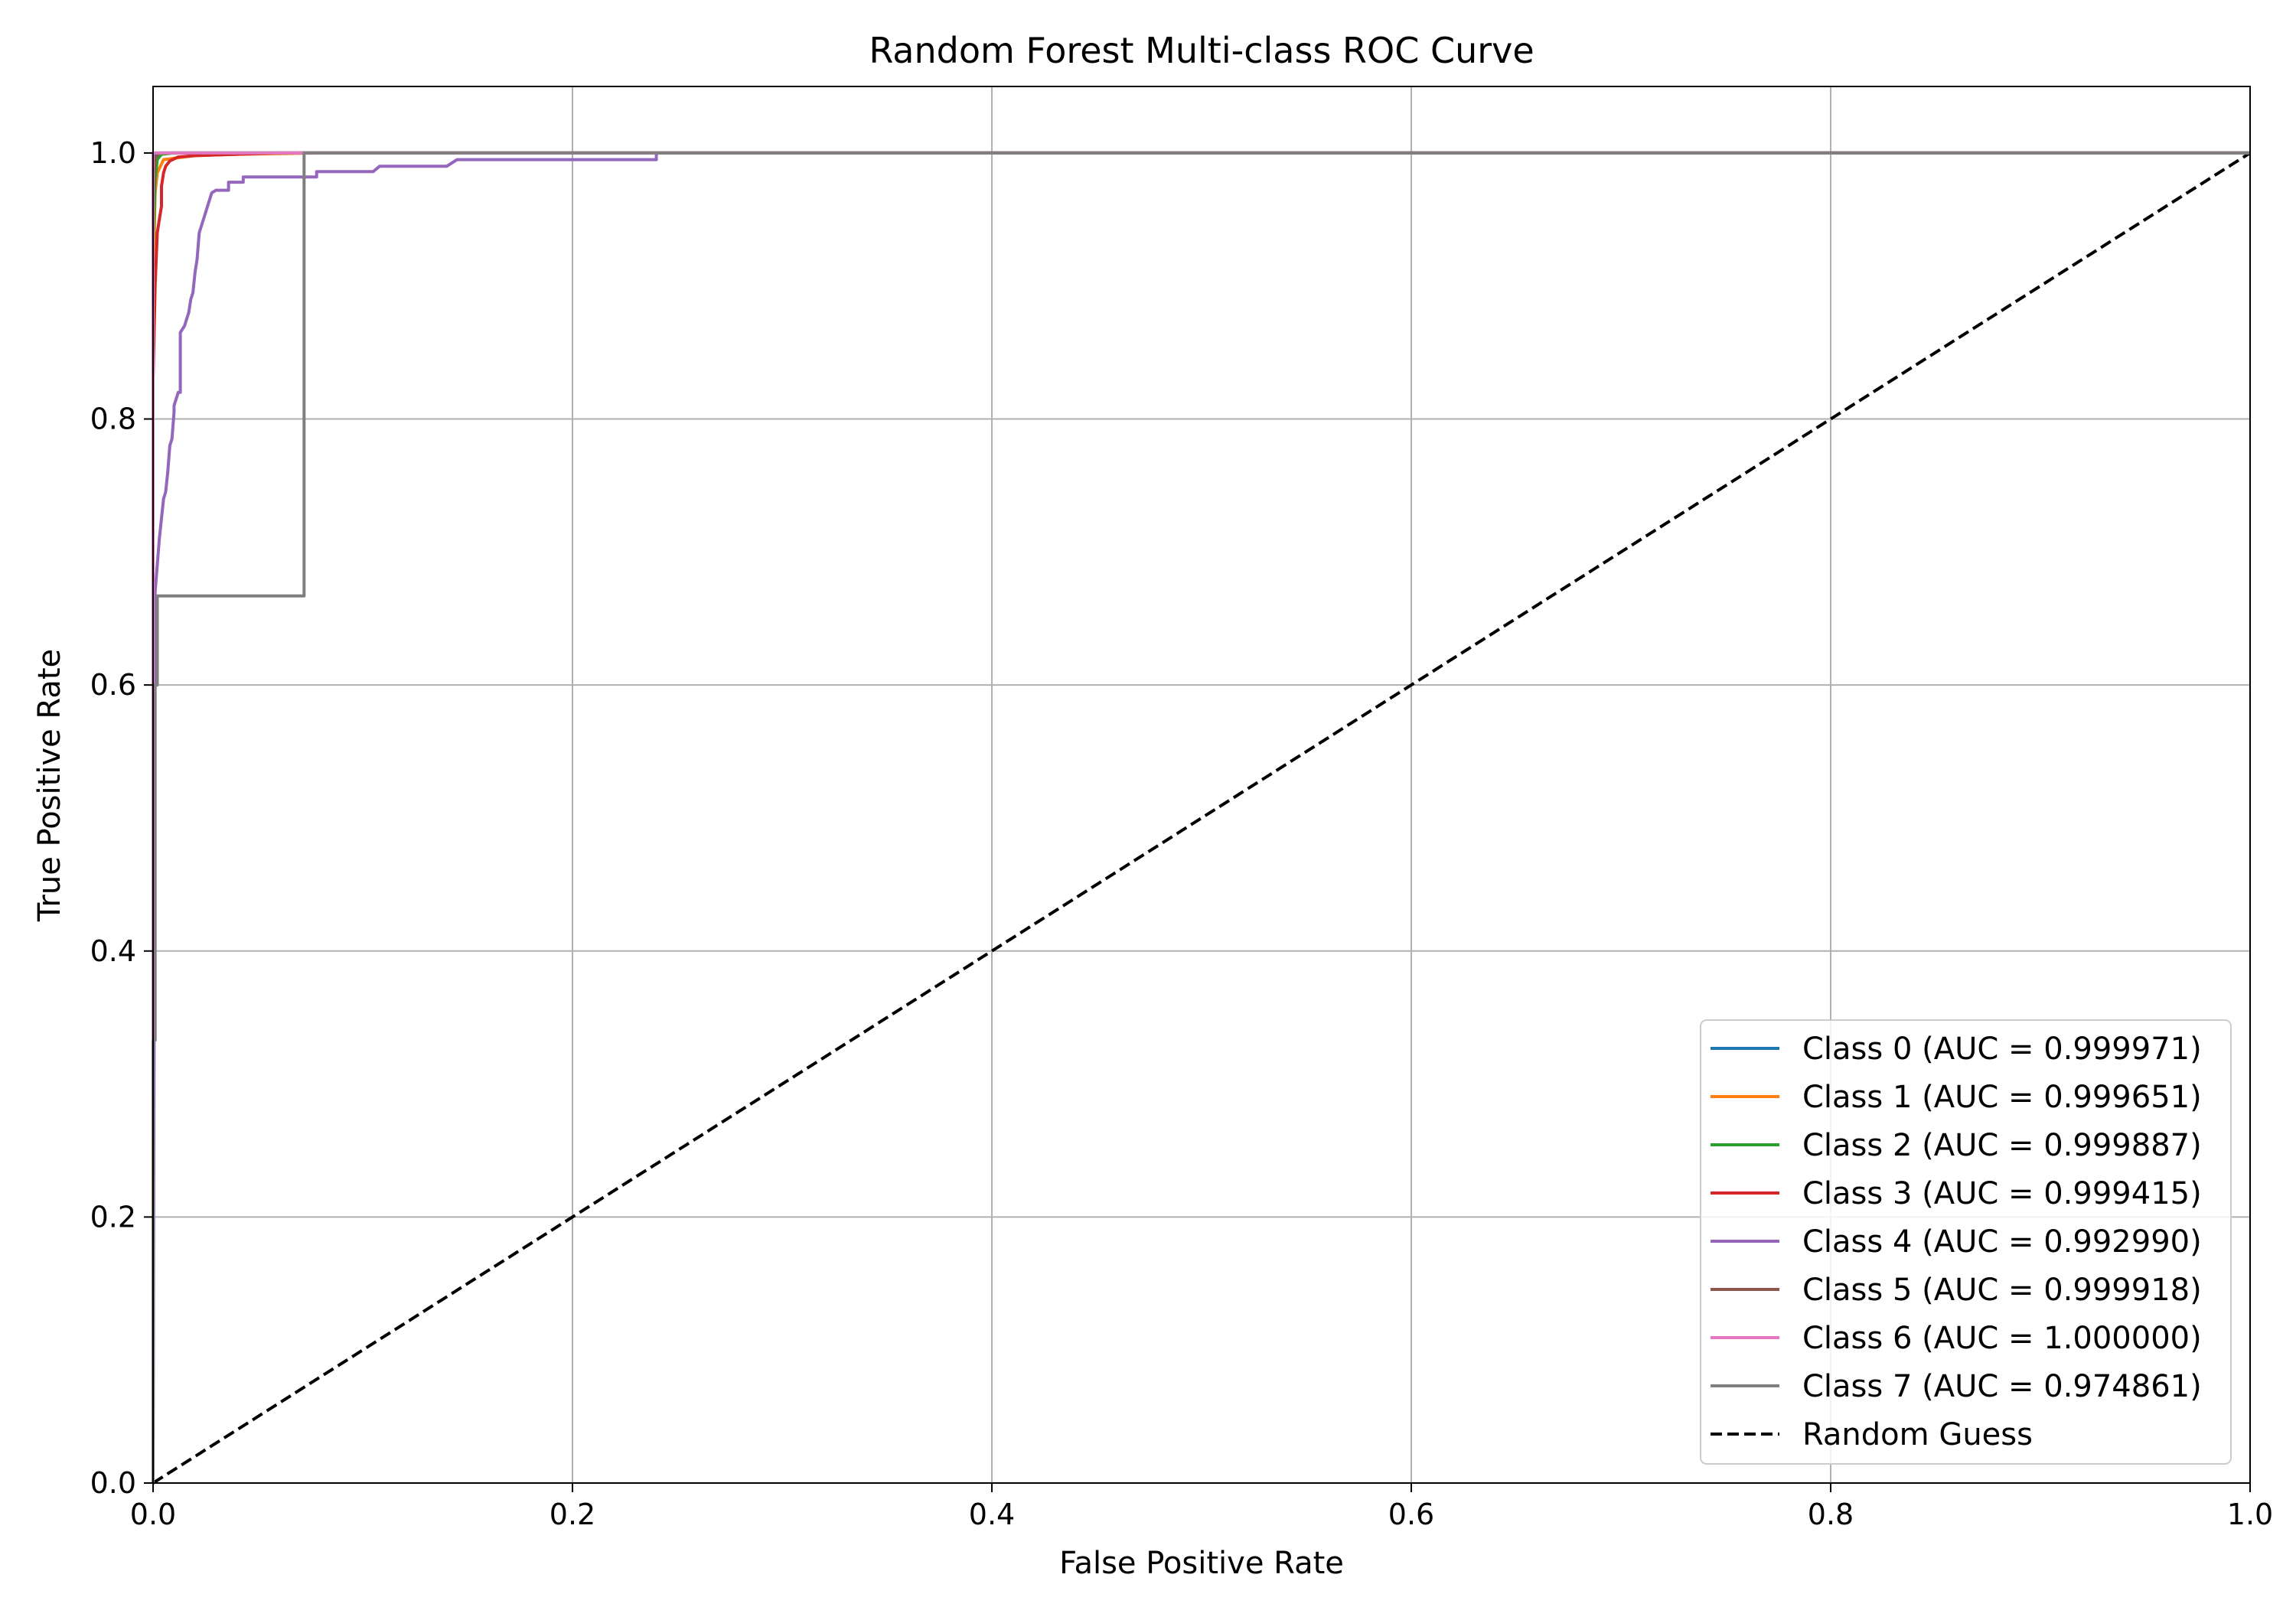 The width and height of the screenshot is (2296, 1607). I want to click on y-tick-label: 0.0, so click(113, 1483).